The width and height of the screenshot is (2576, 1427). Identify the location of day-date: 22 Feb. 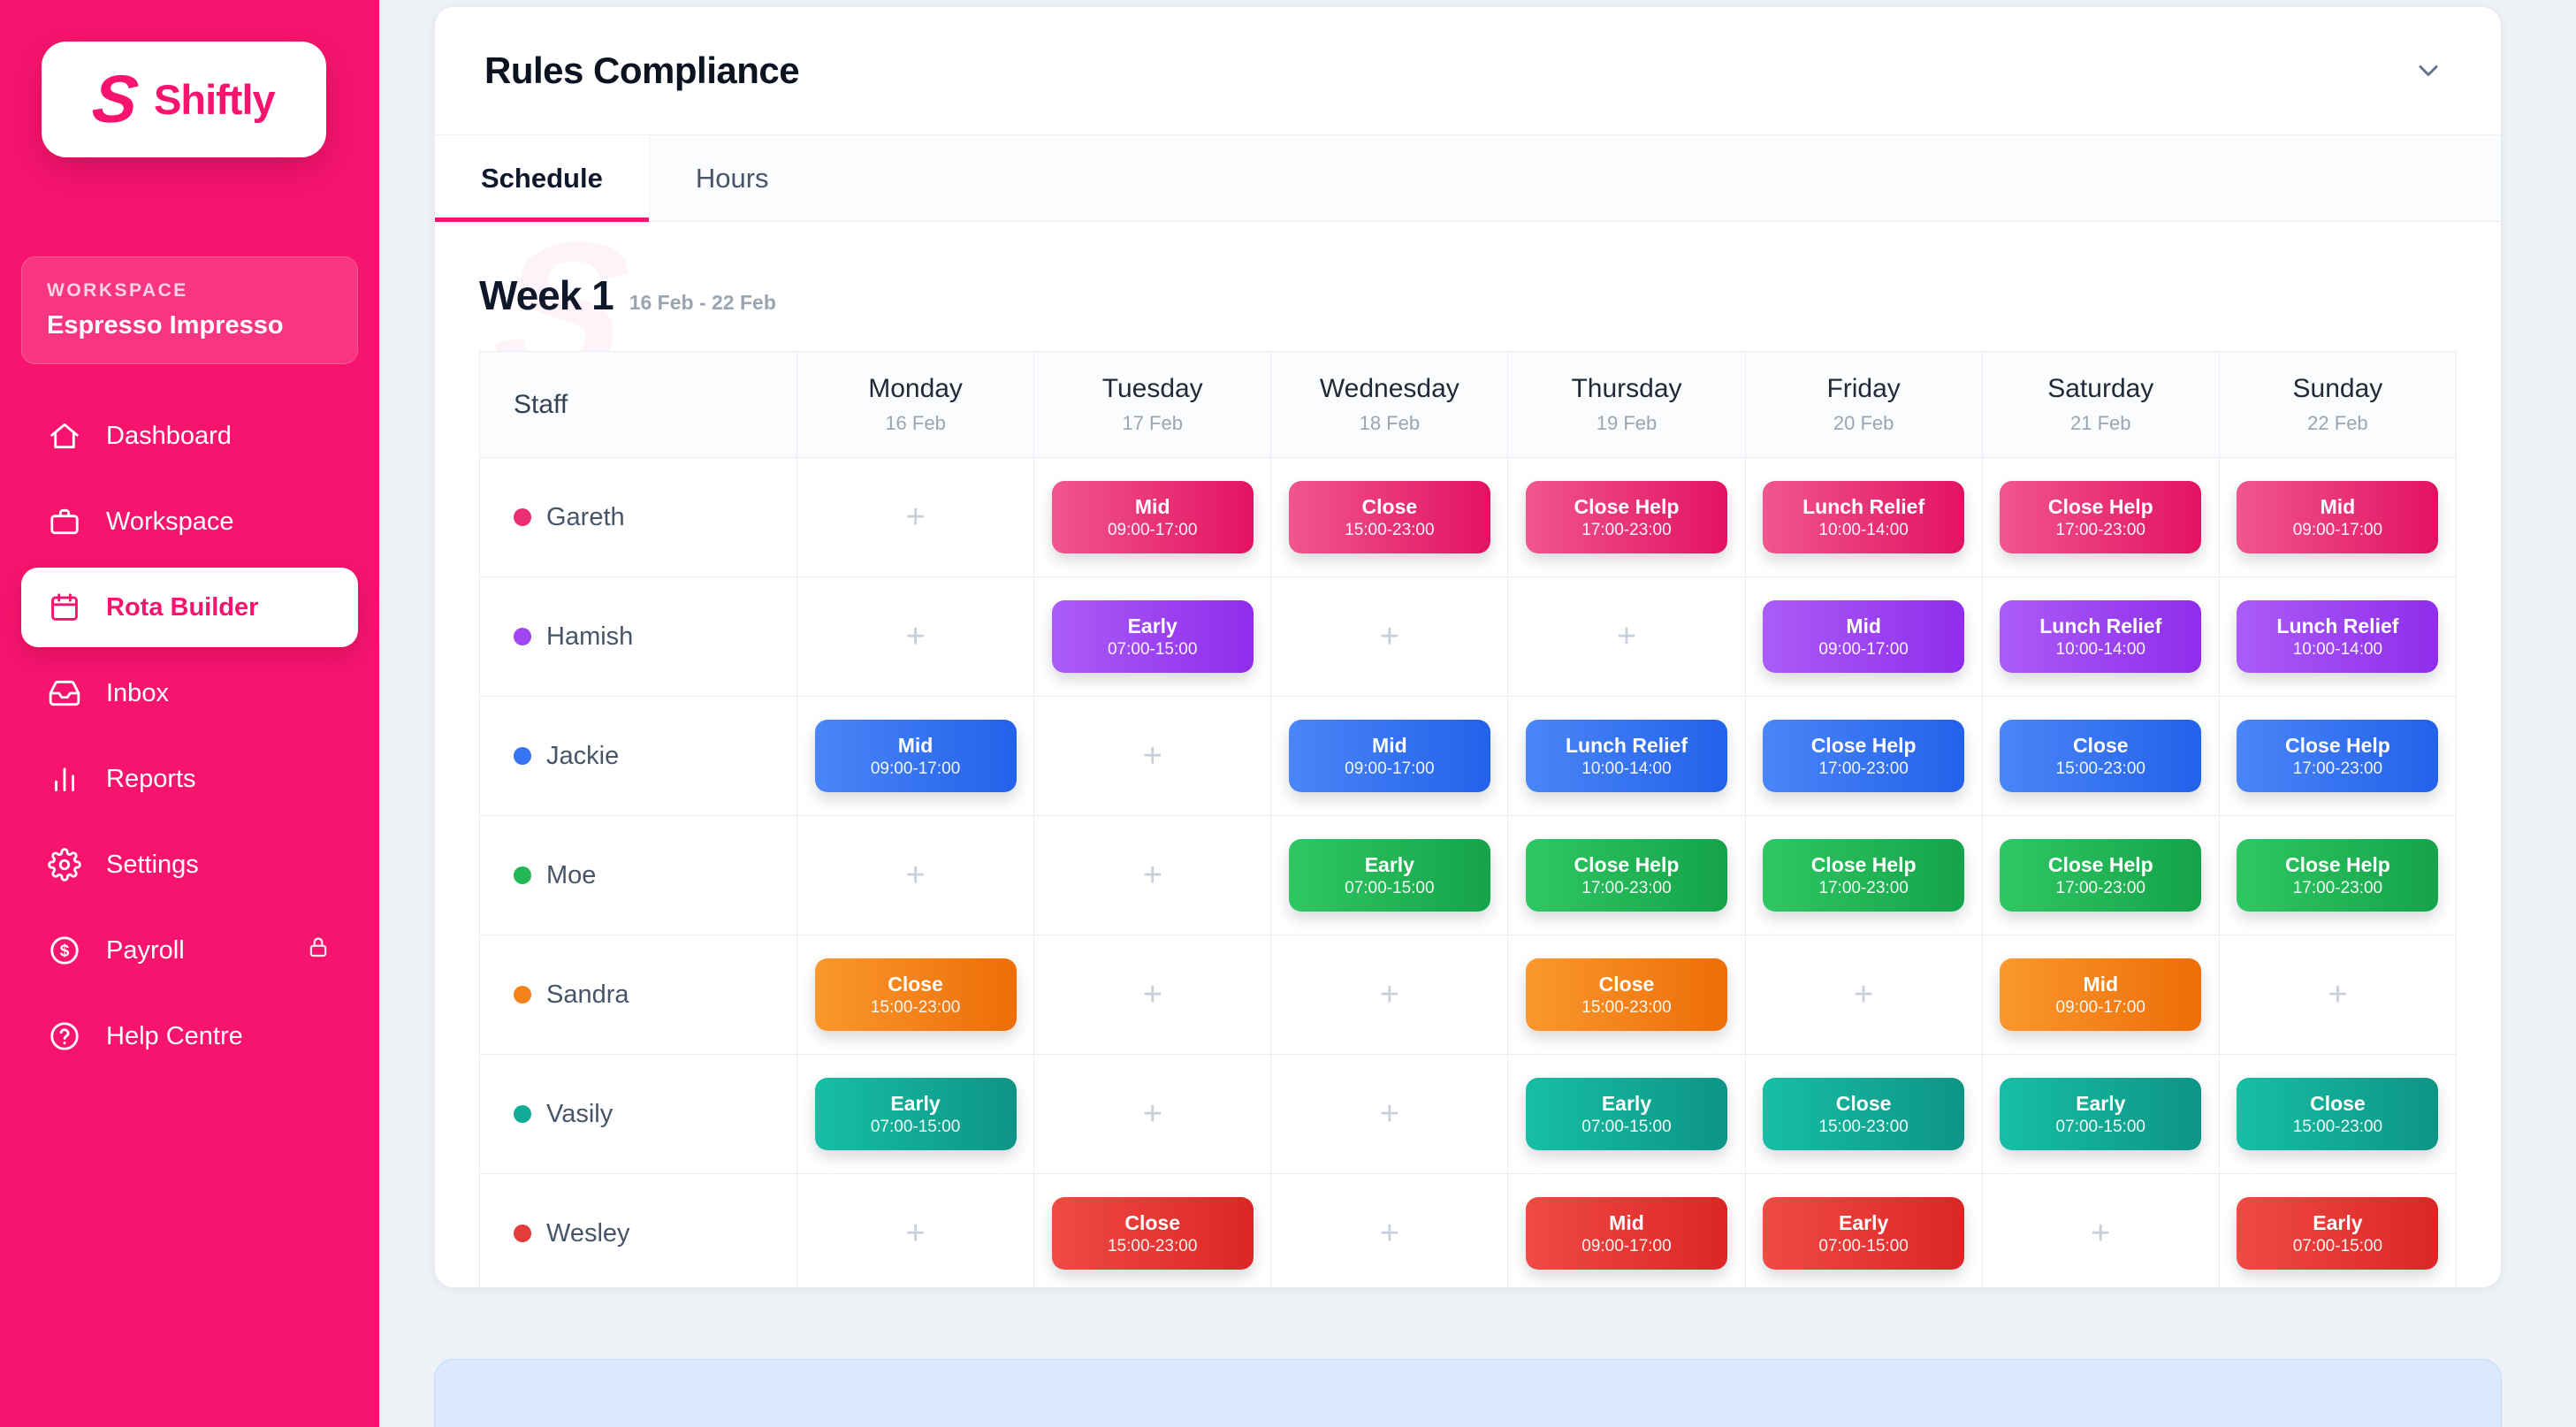
(2337, 423).